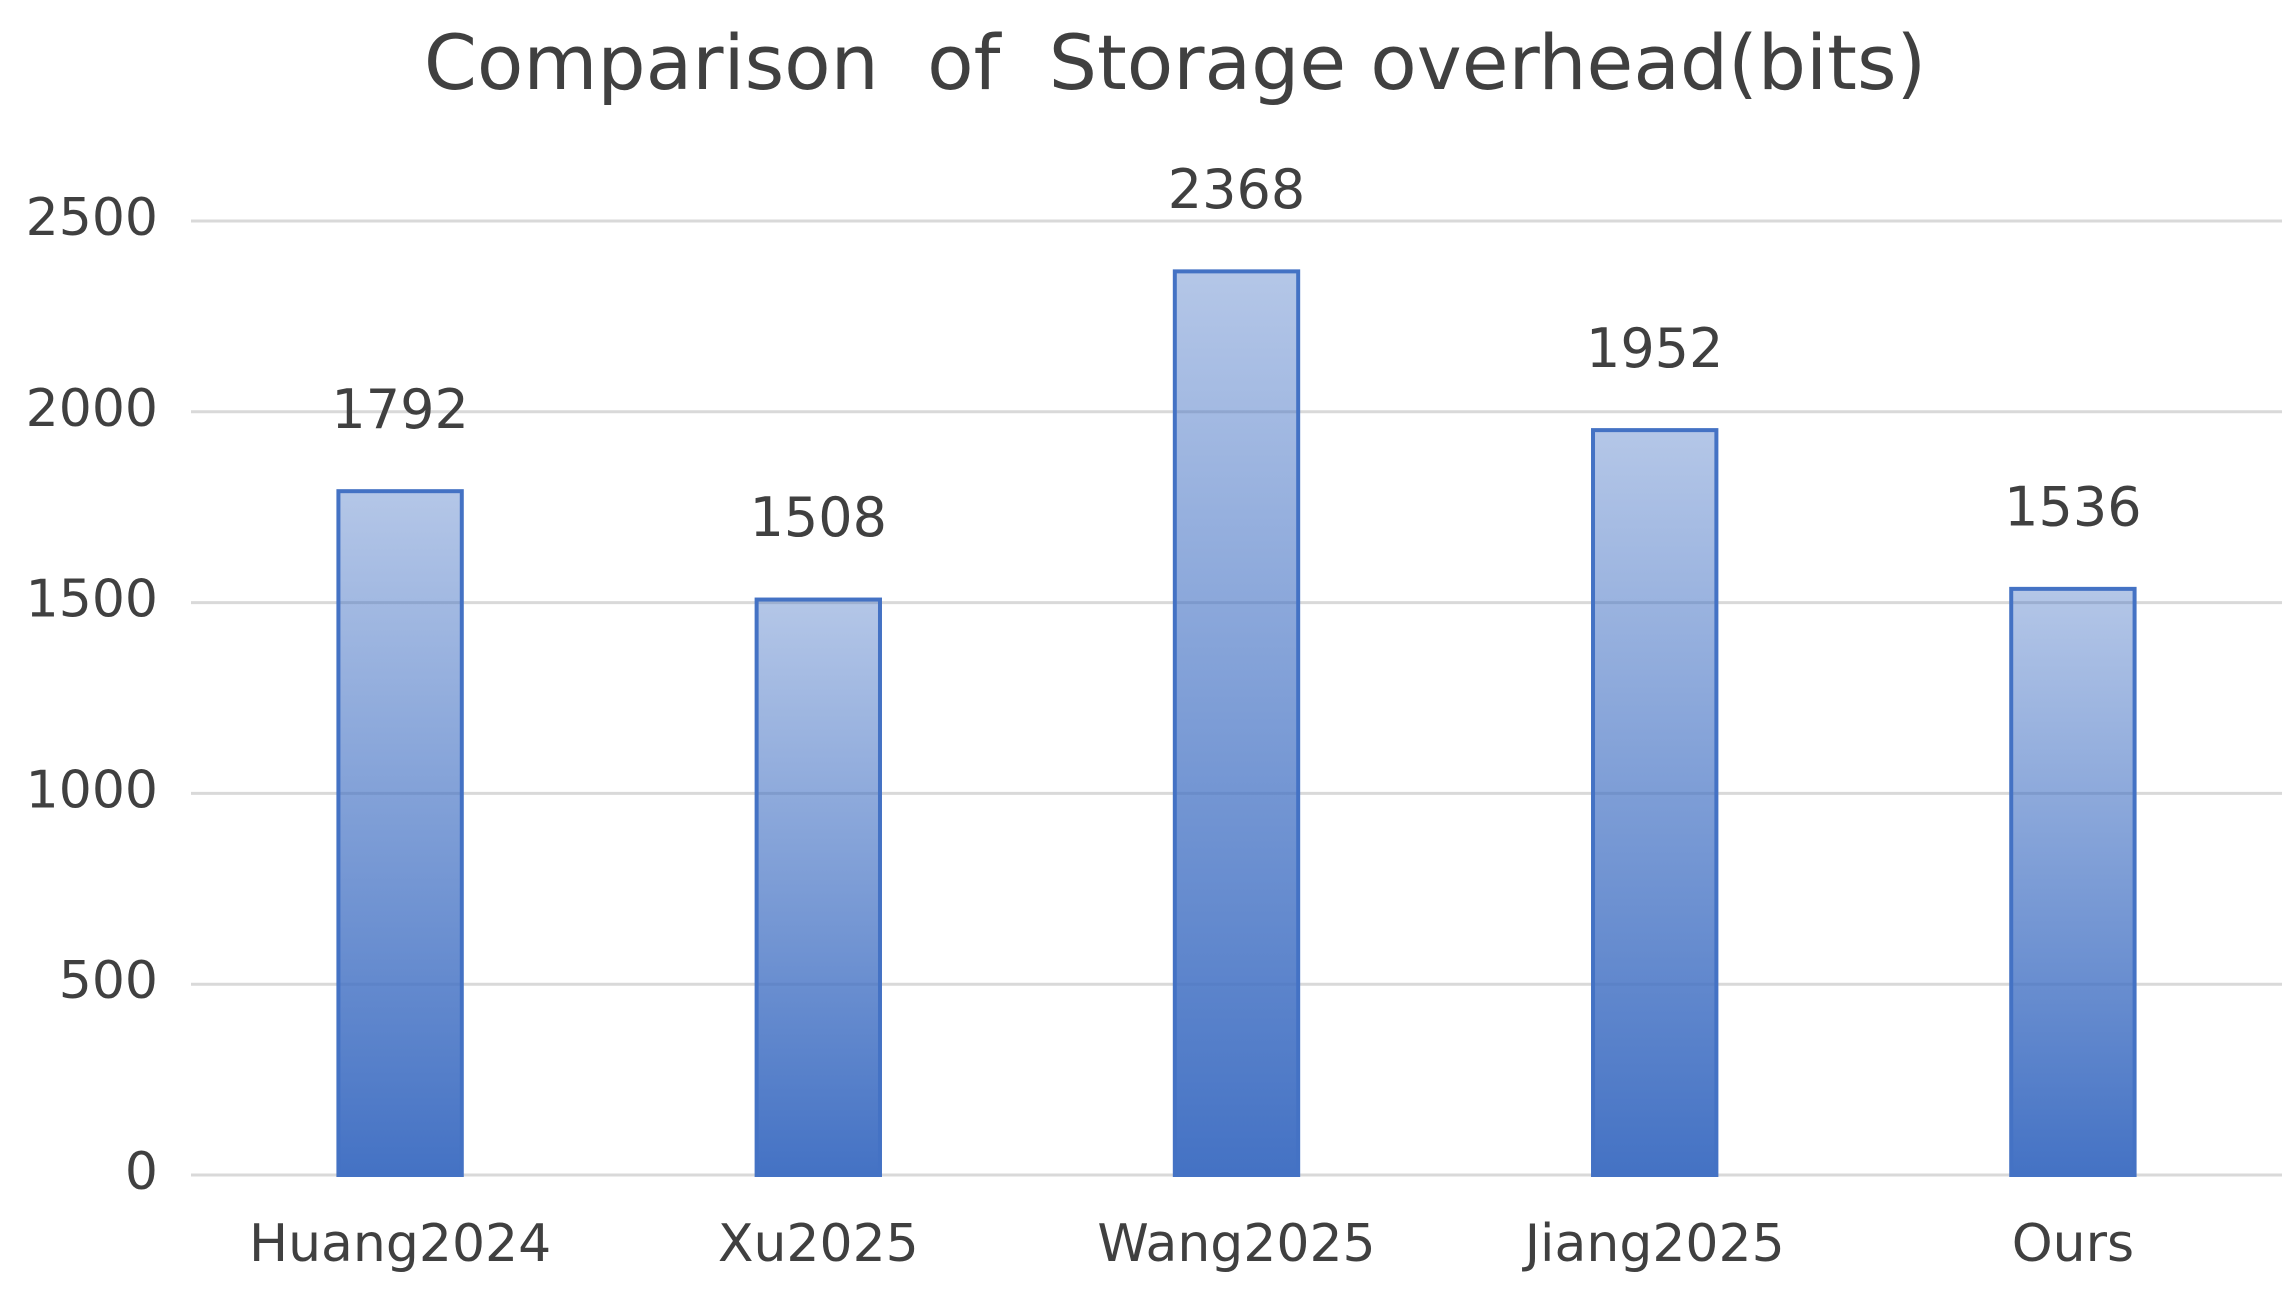 The height and width of the screenshot is (1292, 2285). What do you see at coordinates (141, 1172) in the screenshot?
I see `y-tick-label: 0` at bounding box center [141, 1172].